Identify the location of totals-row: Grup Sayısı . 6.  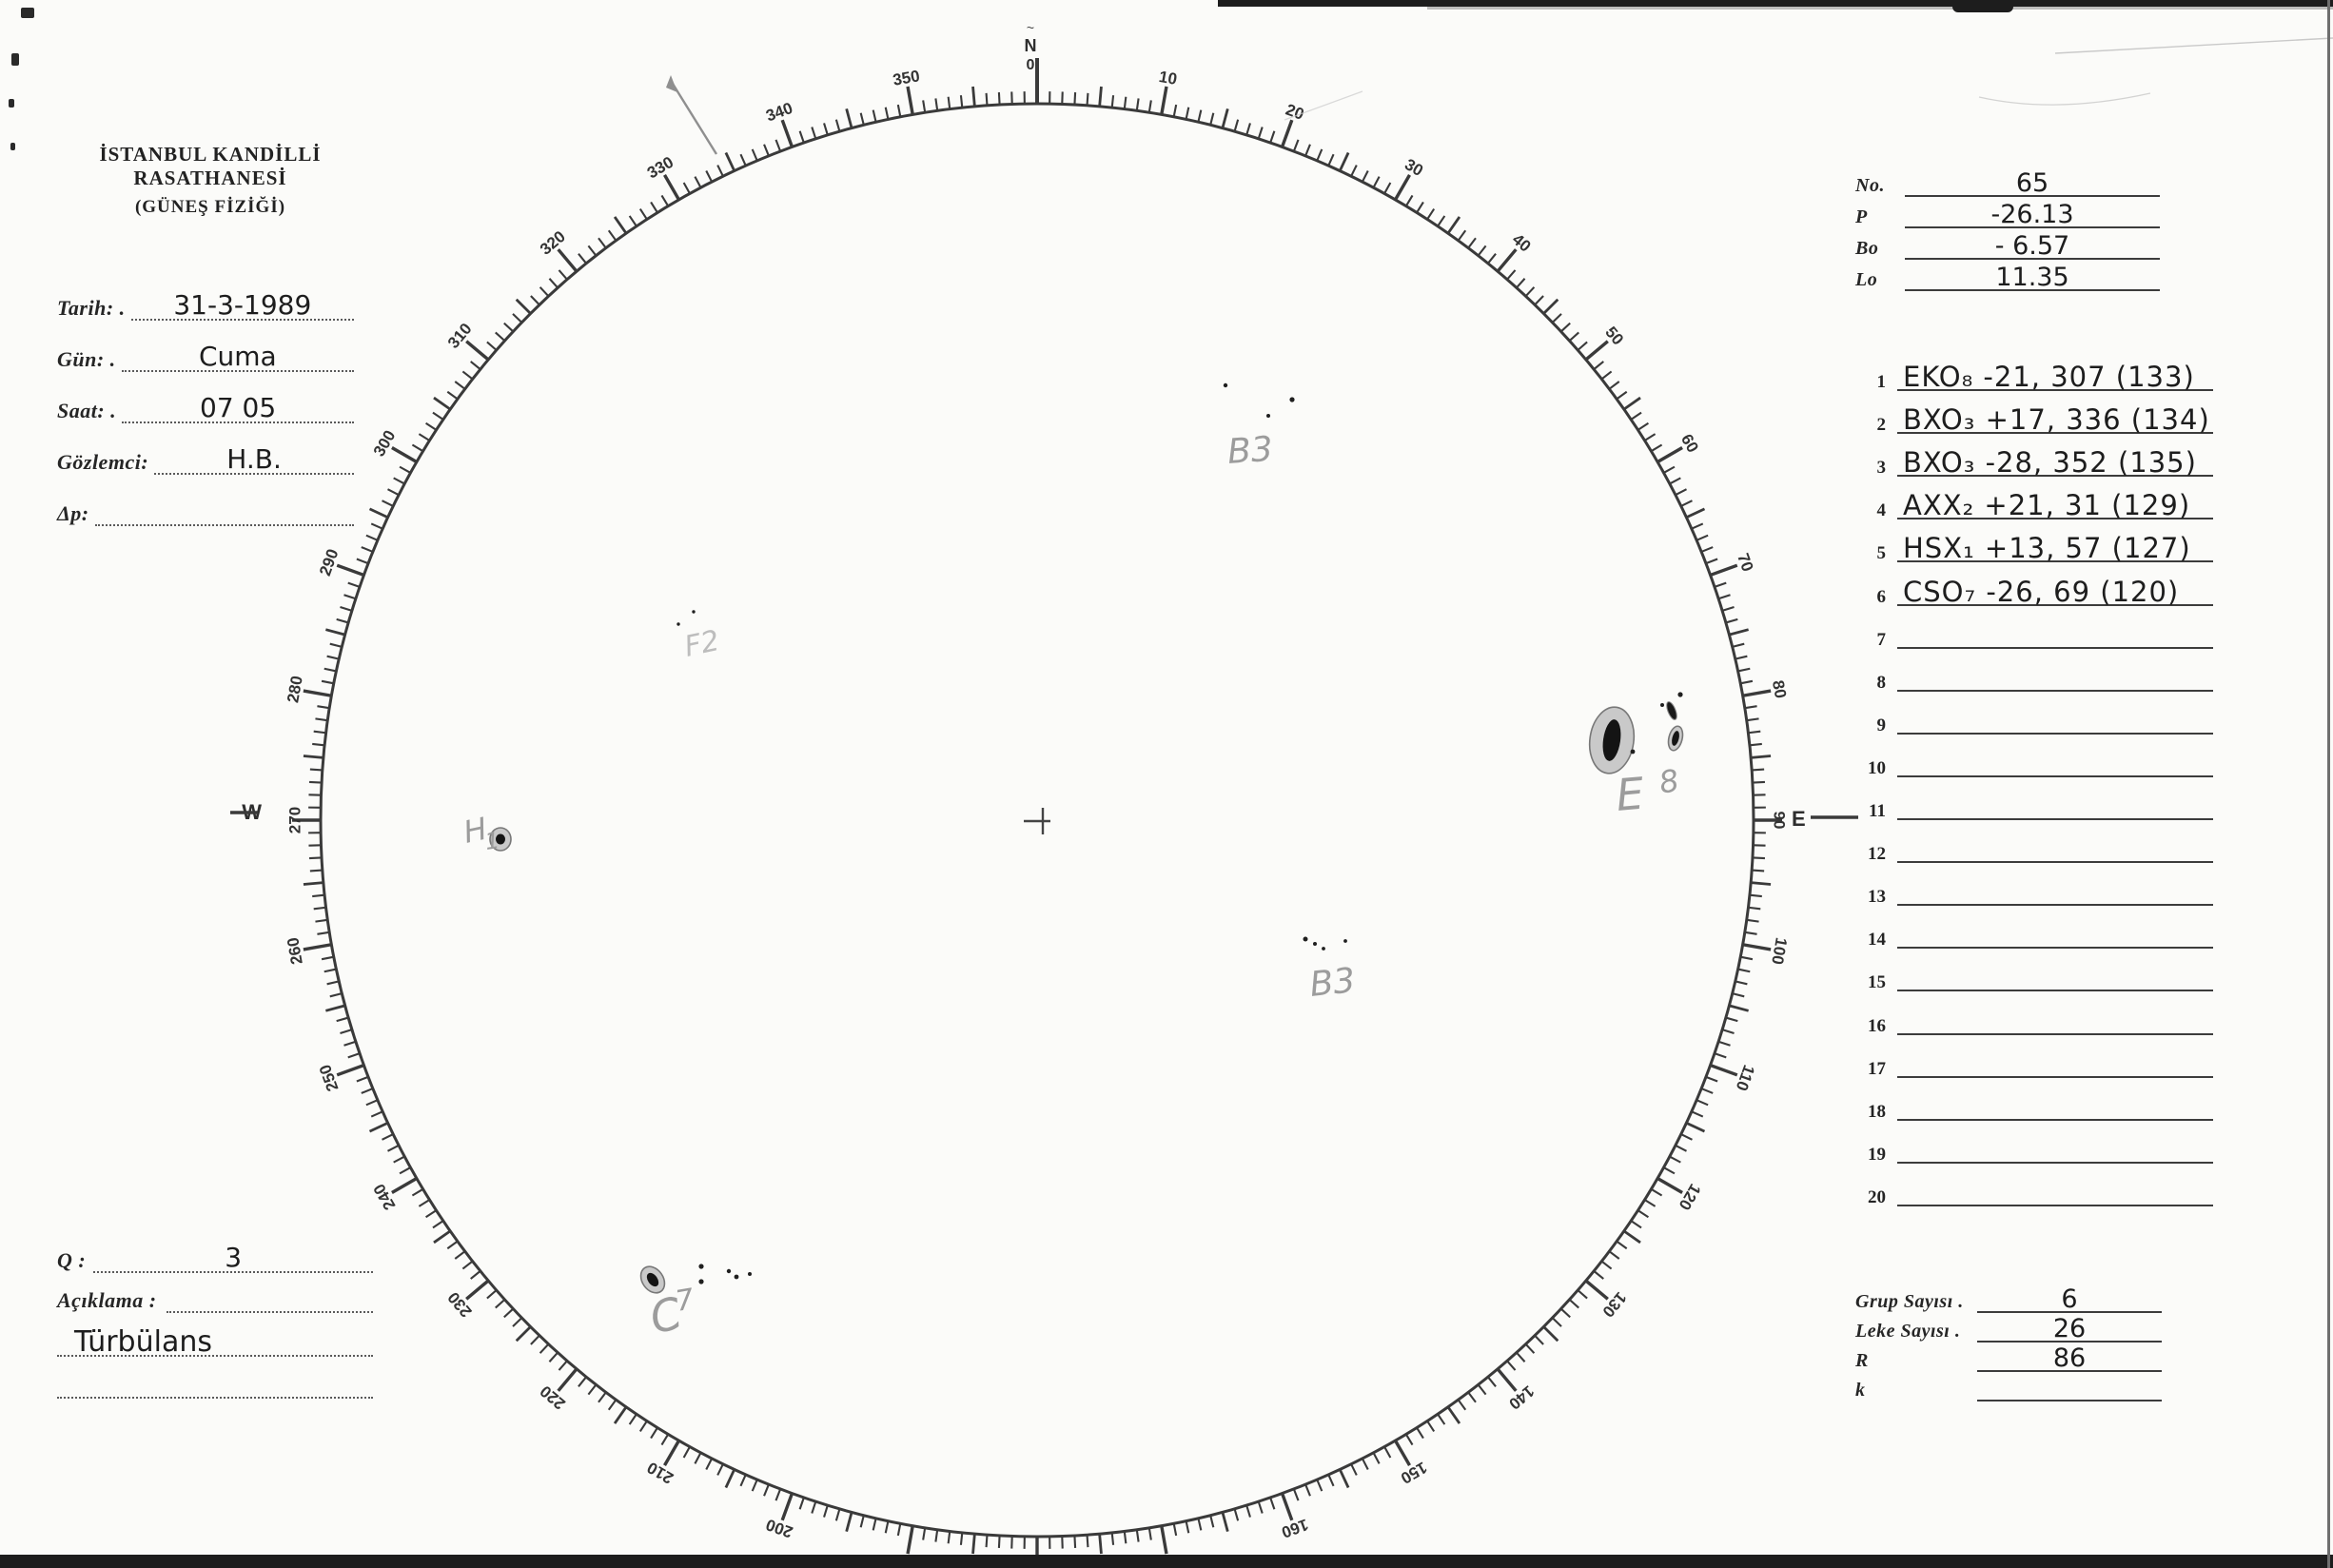
(2008, 1299).